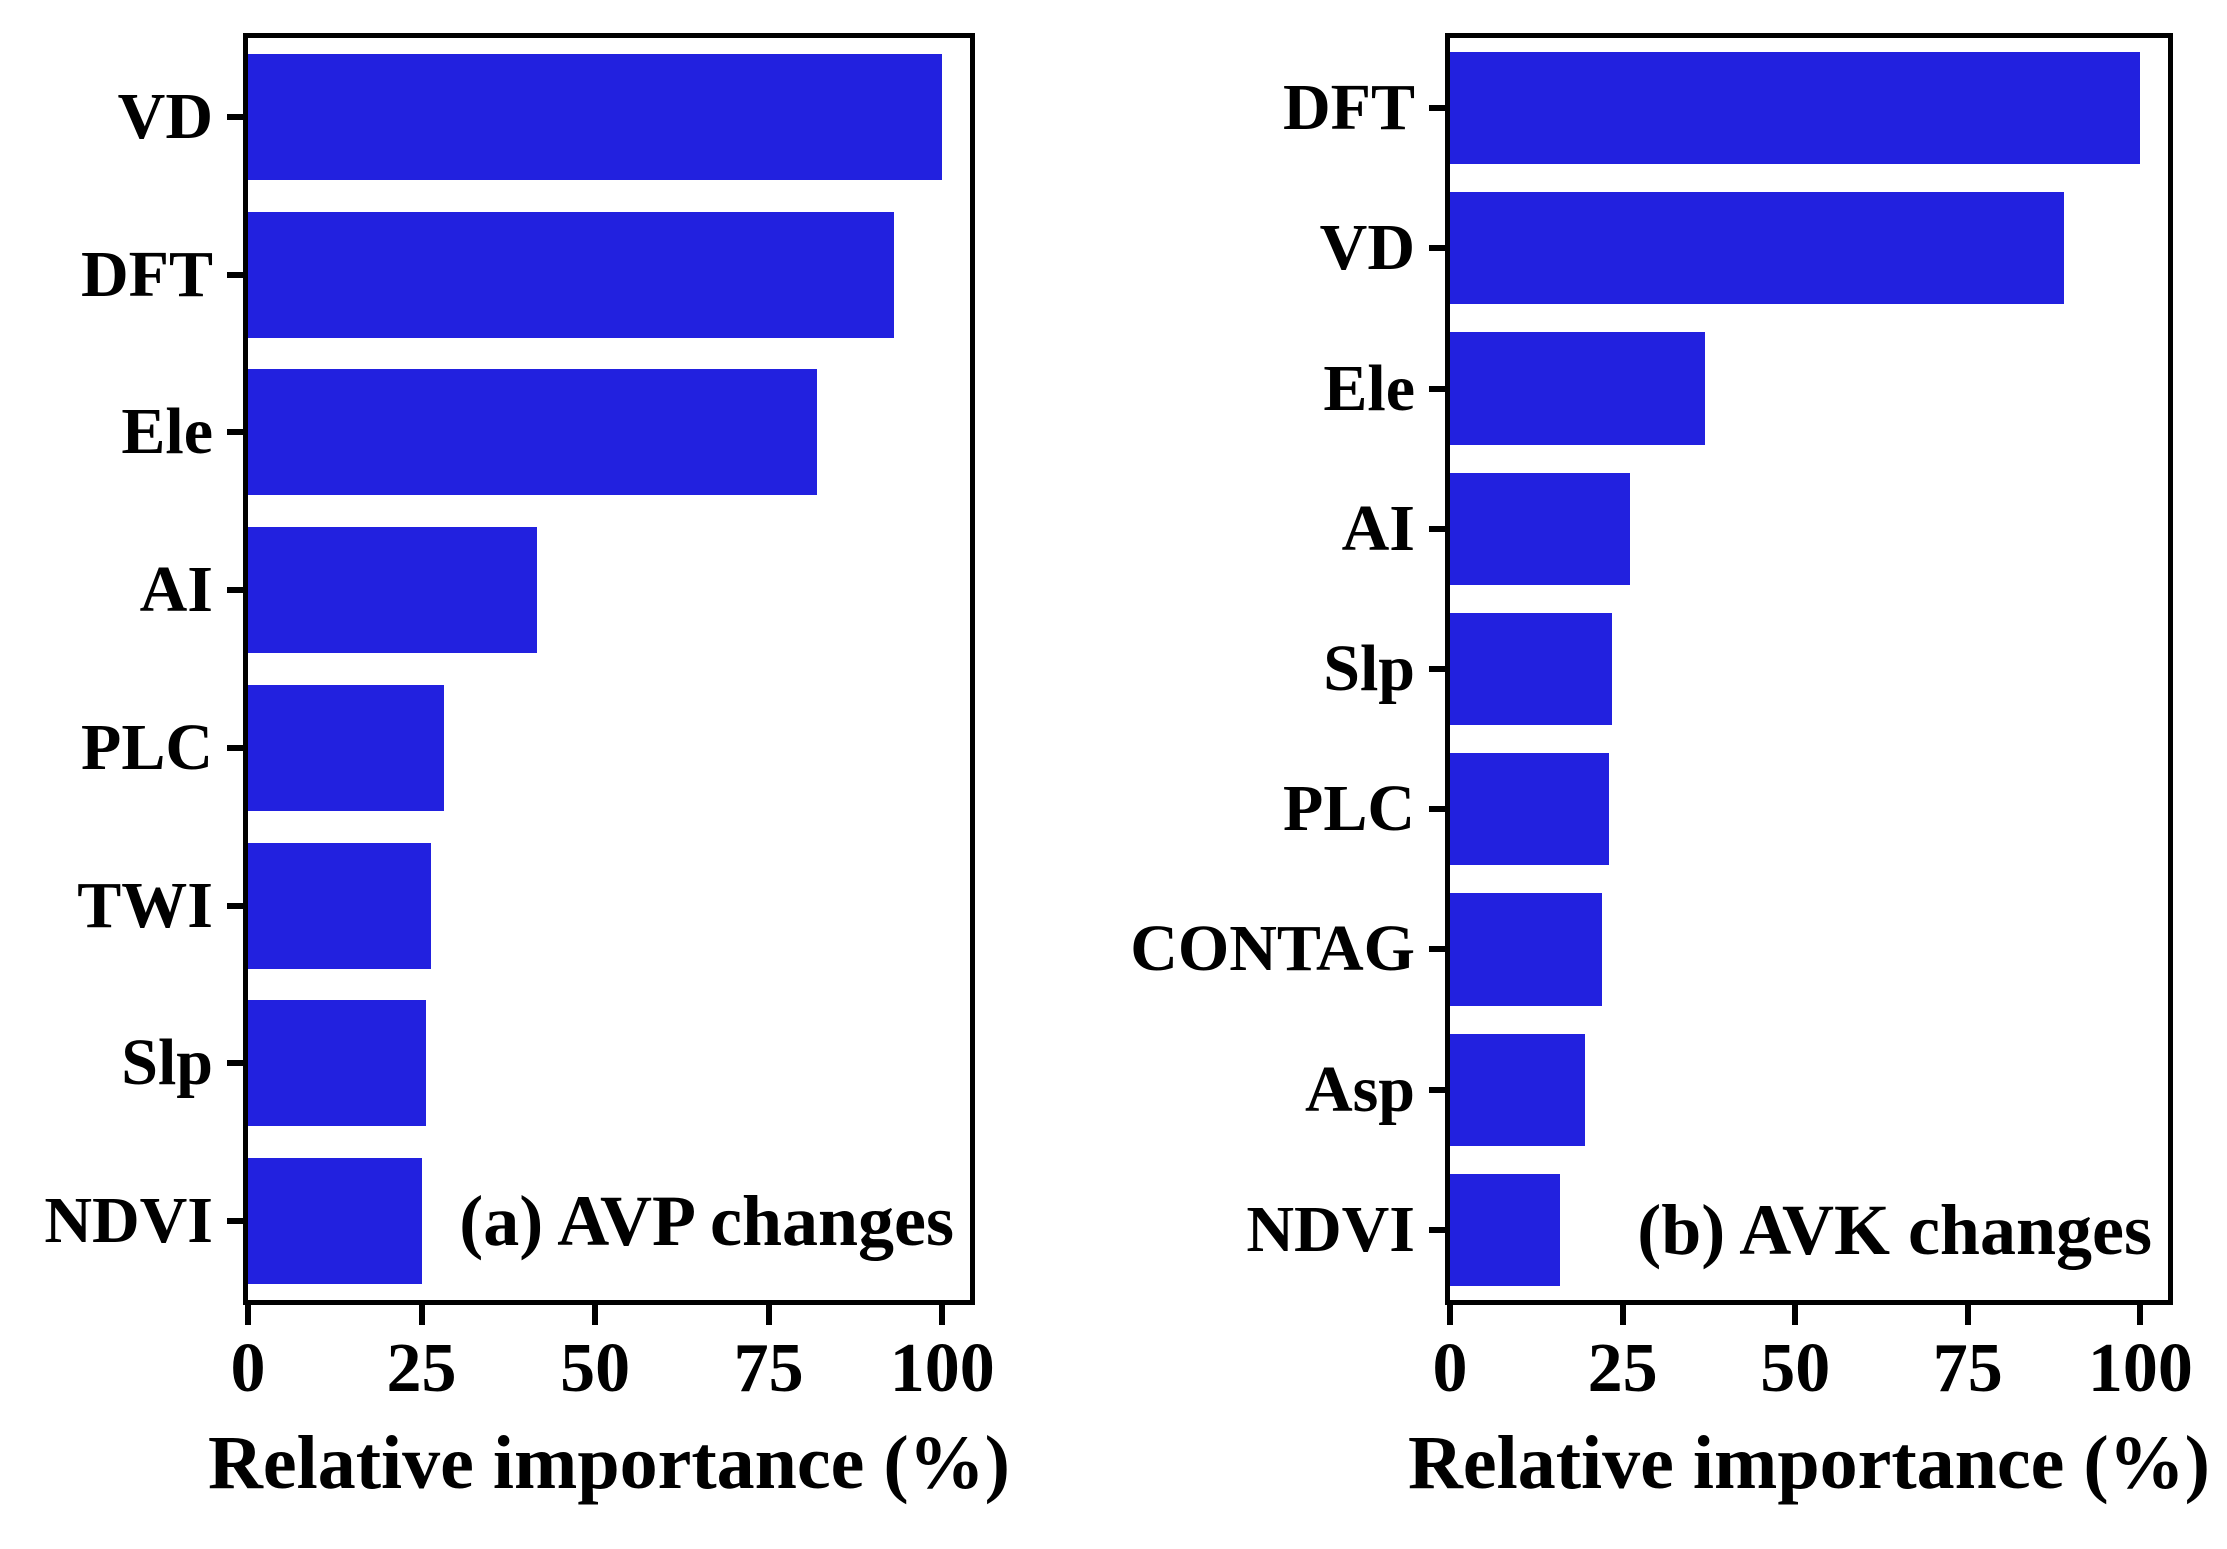 The height and width of the screenshot is (1549, 2227). I want to click on y-axis-label-TWI: TWI, so click(145, 905).